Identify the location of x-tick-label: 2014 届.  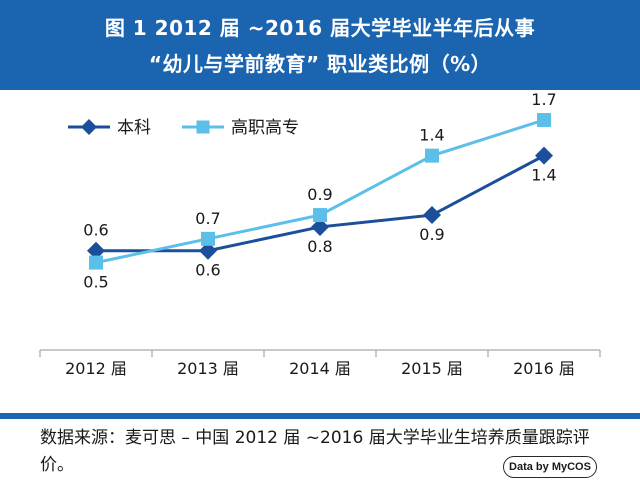
(320, 368).